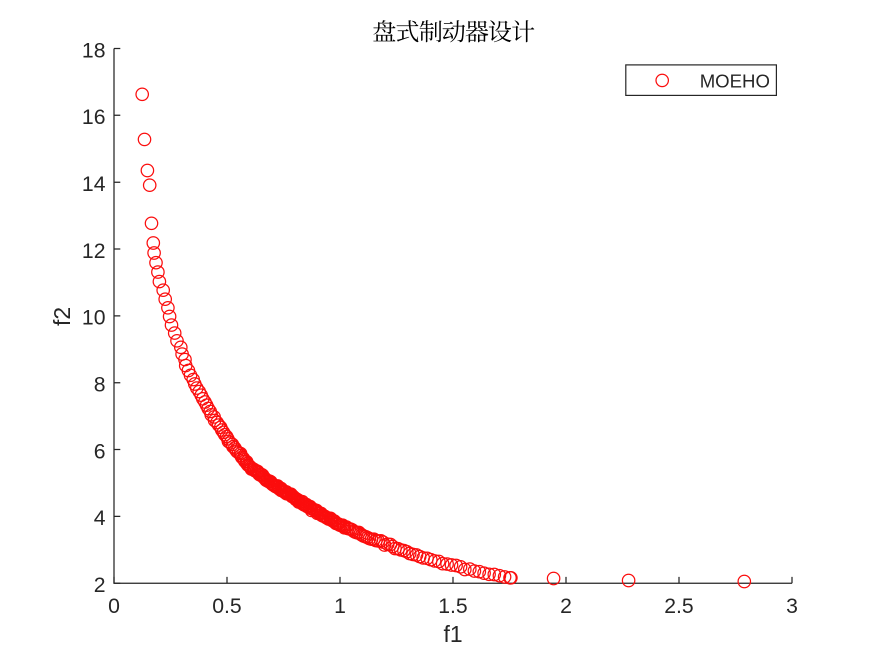 Image resolution: width=875 pixels, height=656 pixels. What do you see at coordinates (94, 50) in the screenshot?
I see `svg-text: 18` at bounding box center [94, 50].